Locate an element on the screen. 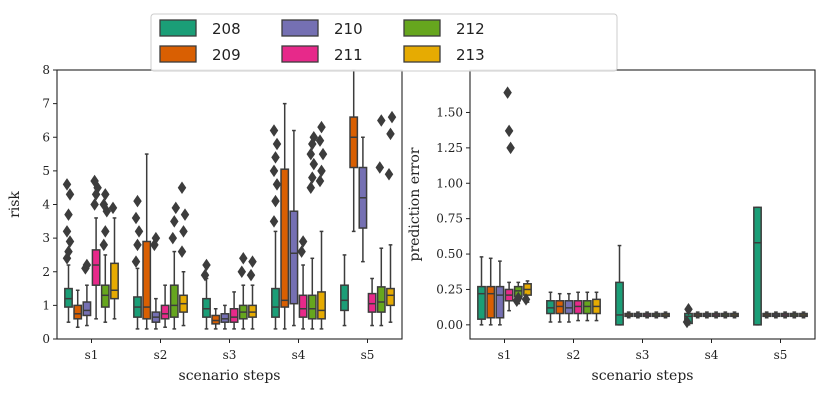 The width and height of the screenshot is (831, 403). y-tick-label: 0 is located at coordinates (46, 339).